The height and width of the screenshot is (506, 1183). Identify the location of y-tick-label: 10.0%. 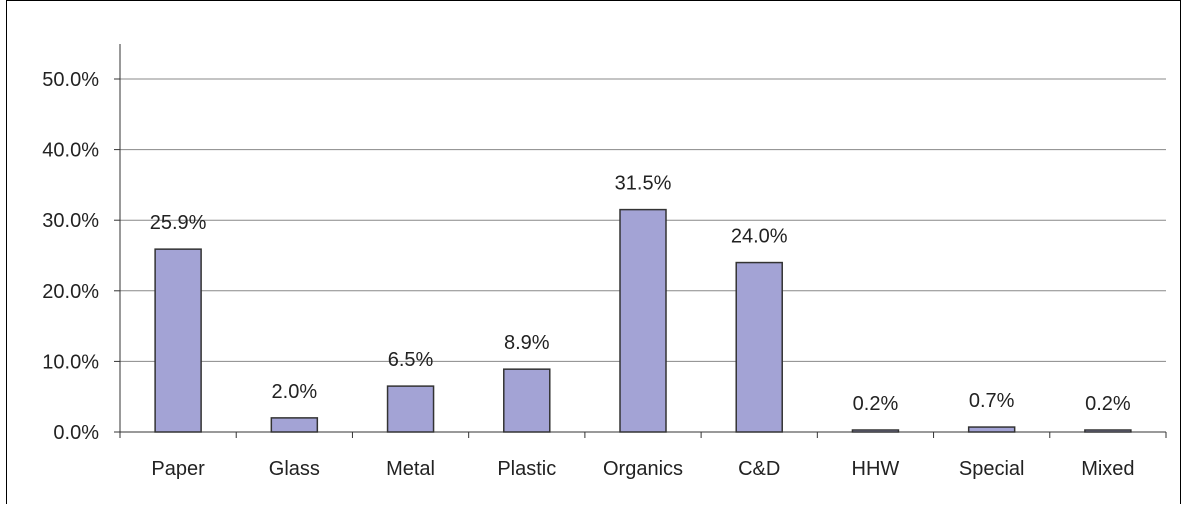
(70, 362).